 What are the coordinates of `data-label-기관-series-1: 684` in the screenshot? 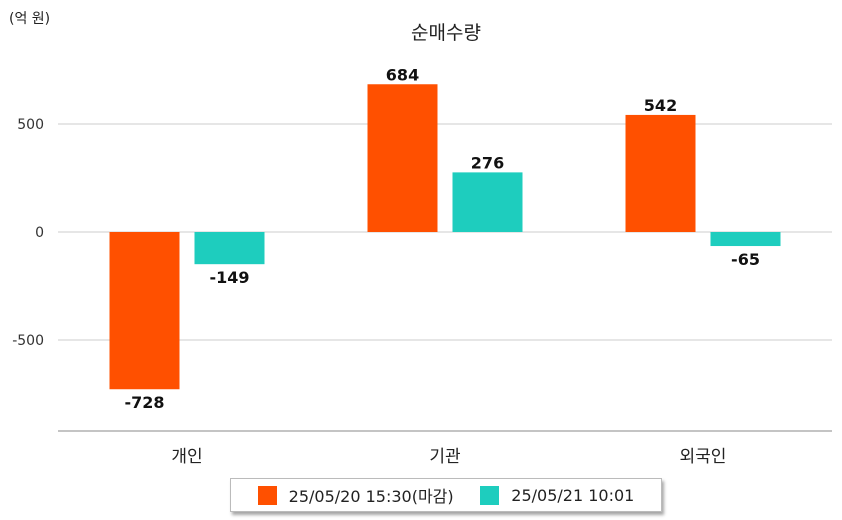 It's located at (402, 74).